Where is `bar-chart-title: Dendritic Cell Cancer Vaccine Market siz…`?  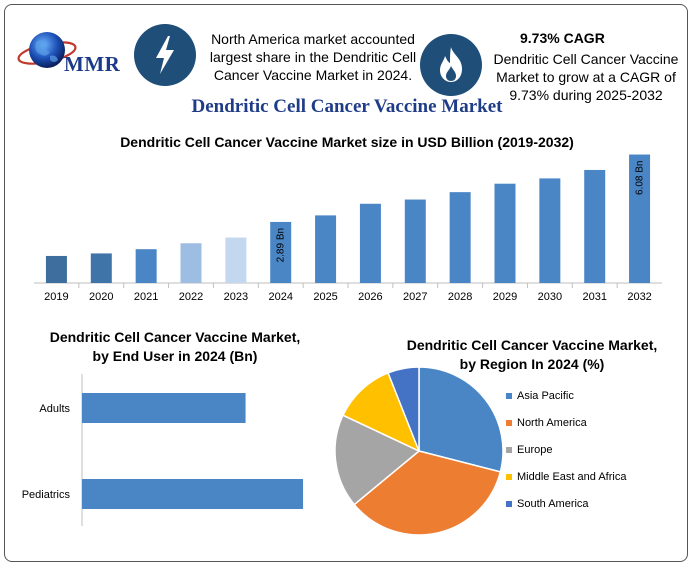 bar-chart-title: Dendritic Cell Cancer Vaccine Market siz… is located at coordinates (347, 142).